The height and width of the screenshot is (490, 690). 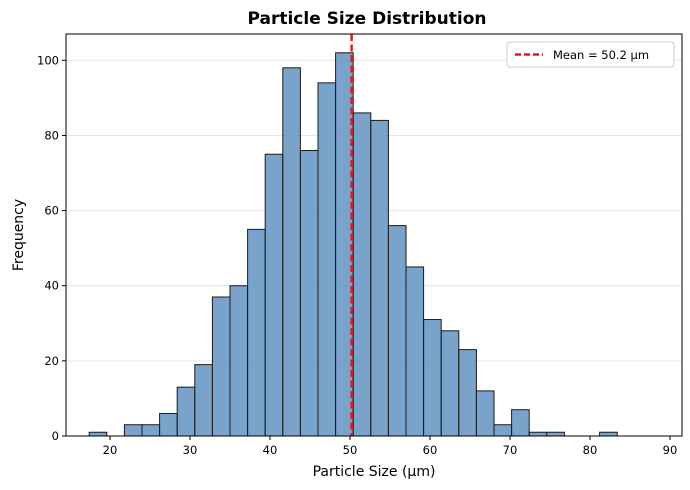 I want to click on x-tick-label: 50, so click(x=350, y=450).